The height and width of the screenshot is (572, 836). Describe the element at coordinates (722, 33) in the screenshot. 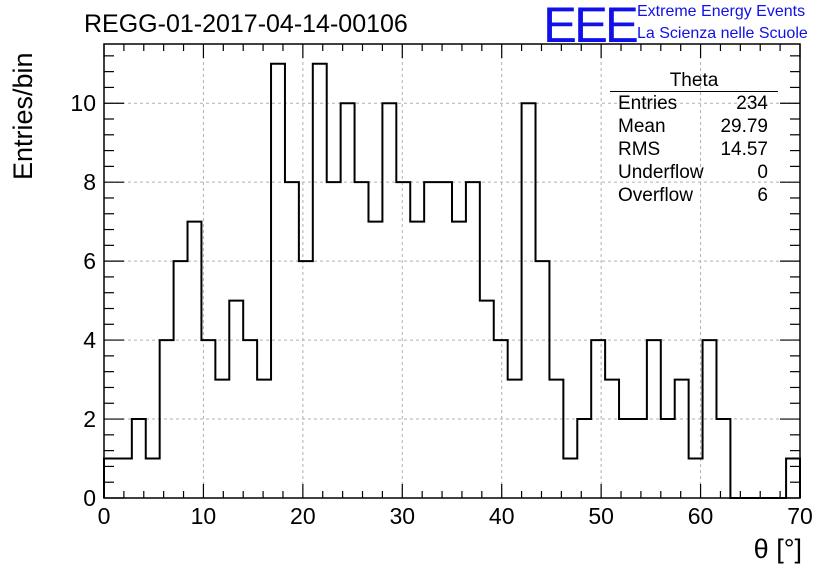

I see `logo-subtitle-line2: La Scienza nelle Scuole` at that location.